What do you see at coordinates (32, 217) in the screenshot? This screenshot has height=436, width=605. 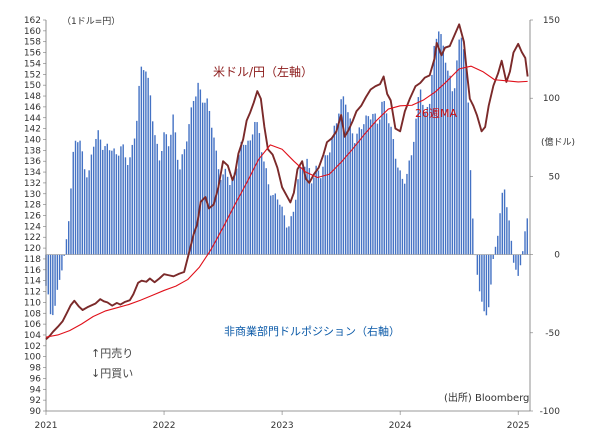 I see `left-tick-label: 126` at bounding box center [32, 217].